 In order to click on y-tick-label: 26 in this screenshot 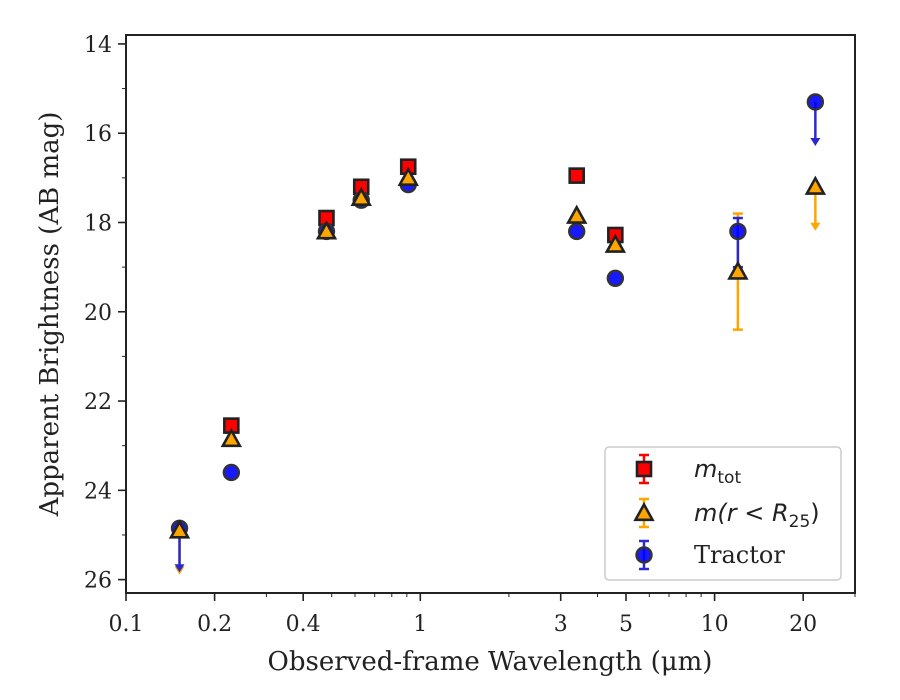, I will do `click(98, 581)`.